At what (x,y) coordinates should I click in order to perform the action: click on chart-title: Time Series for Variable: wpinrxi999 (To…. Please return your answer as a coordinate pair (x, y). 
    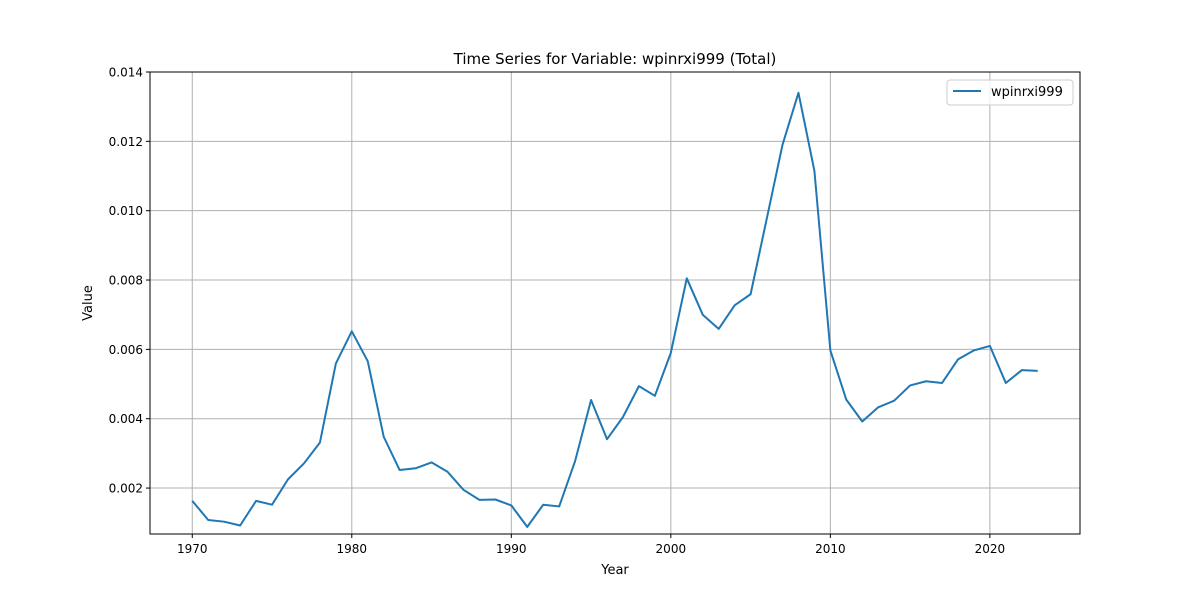
    Looking at the image, I should click on (615, 59).